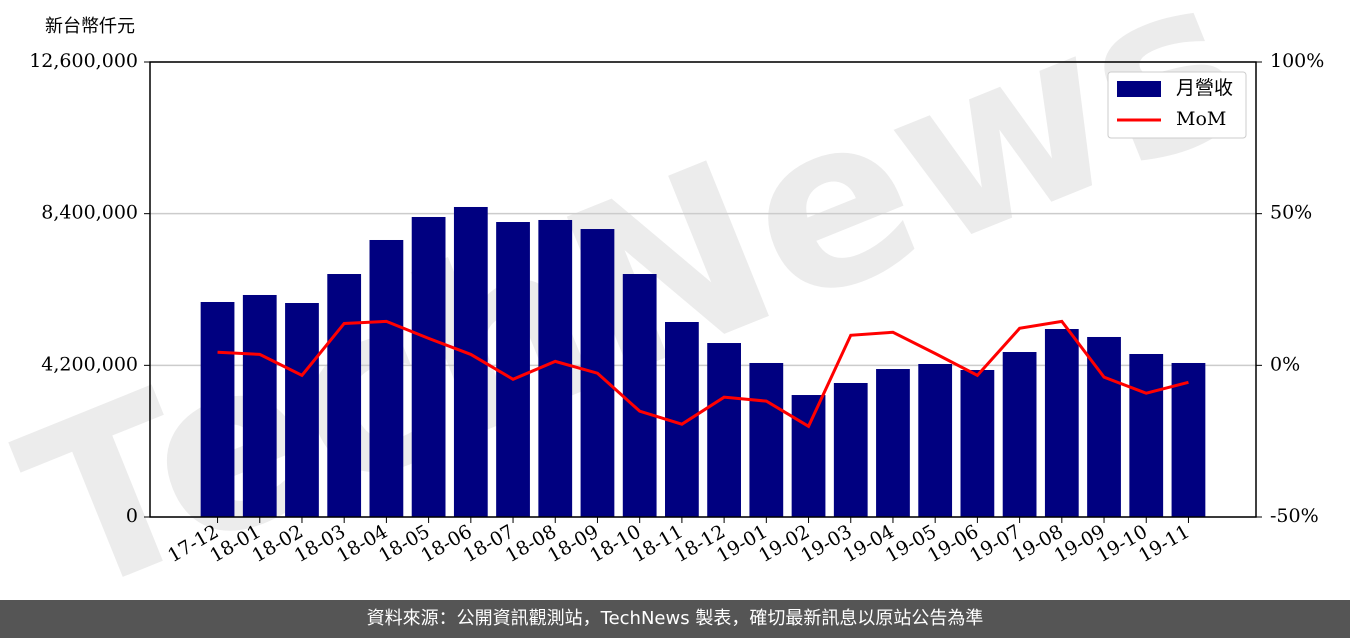  I want to click on y-tick-label: 4,200,000, so click(89, 364).